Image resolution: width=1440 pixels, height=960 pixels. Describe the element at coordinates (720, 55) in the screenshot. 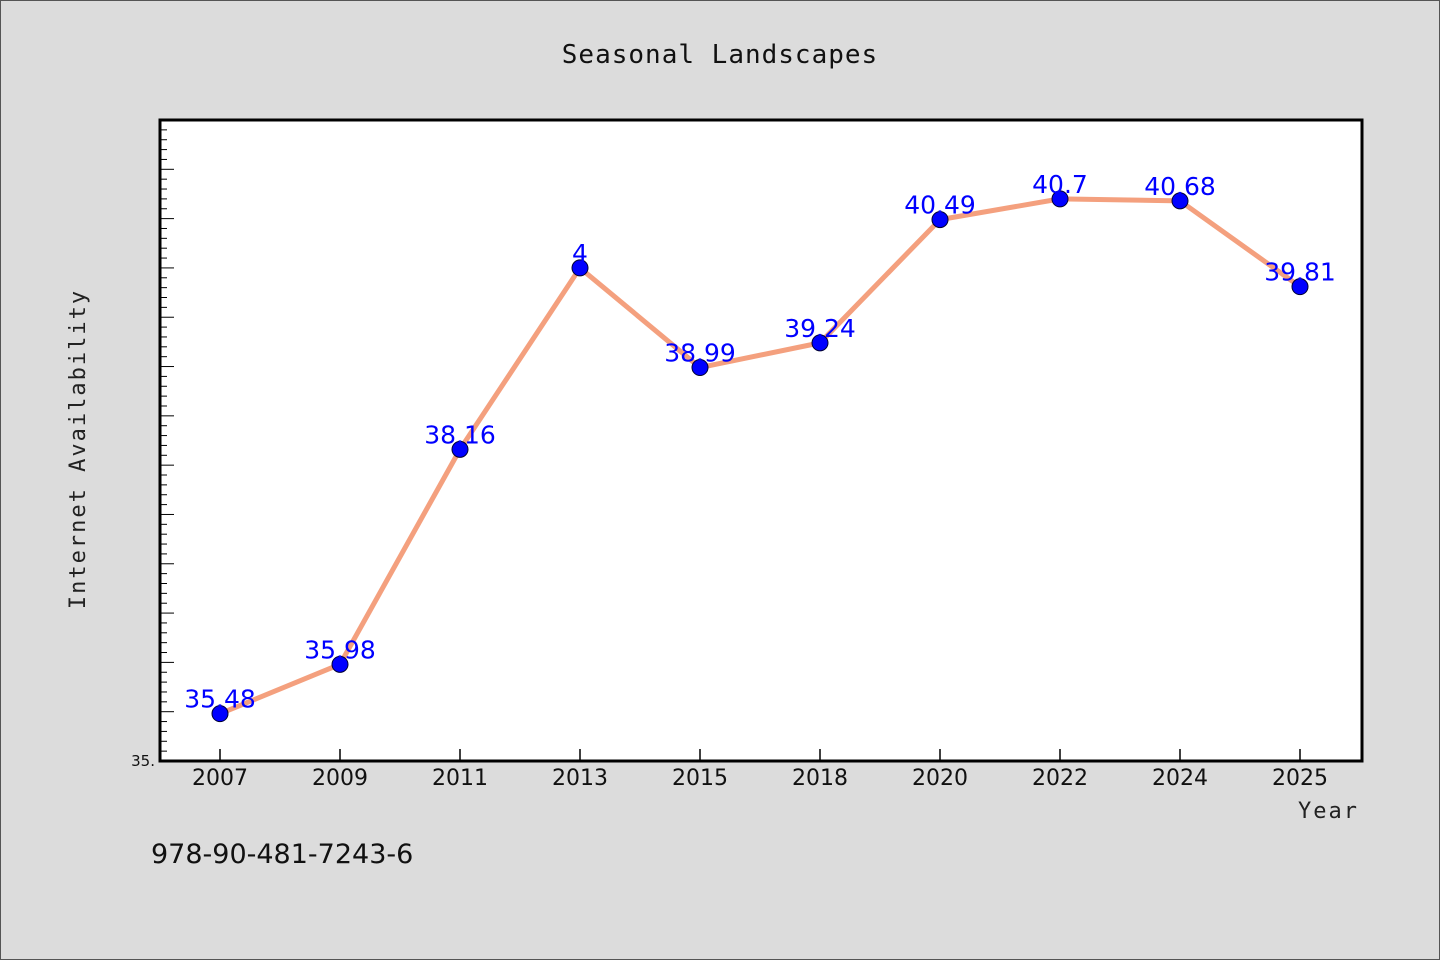

I see `chart-title: Seasonal Landscapes` at that location.